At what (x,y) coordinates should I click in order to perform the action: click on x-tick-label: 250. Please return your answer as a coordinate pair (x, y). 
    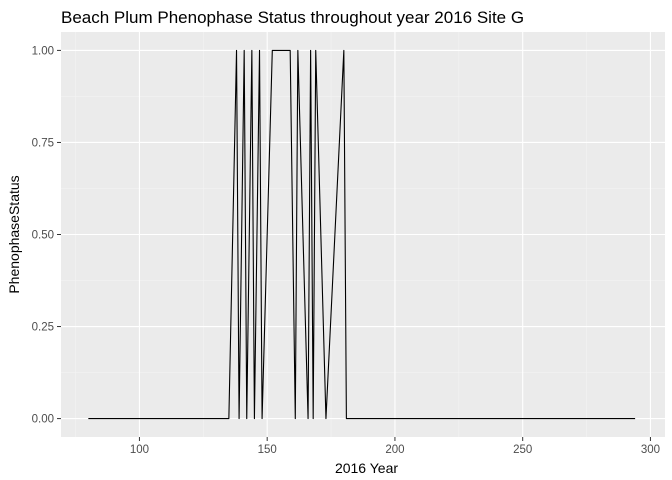
    Looking at the image, I should click on (522, 450).